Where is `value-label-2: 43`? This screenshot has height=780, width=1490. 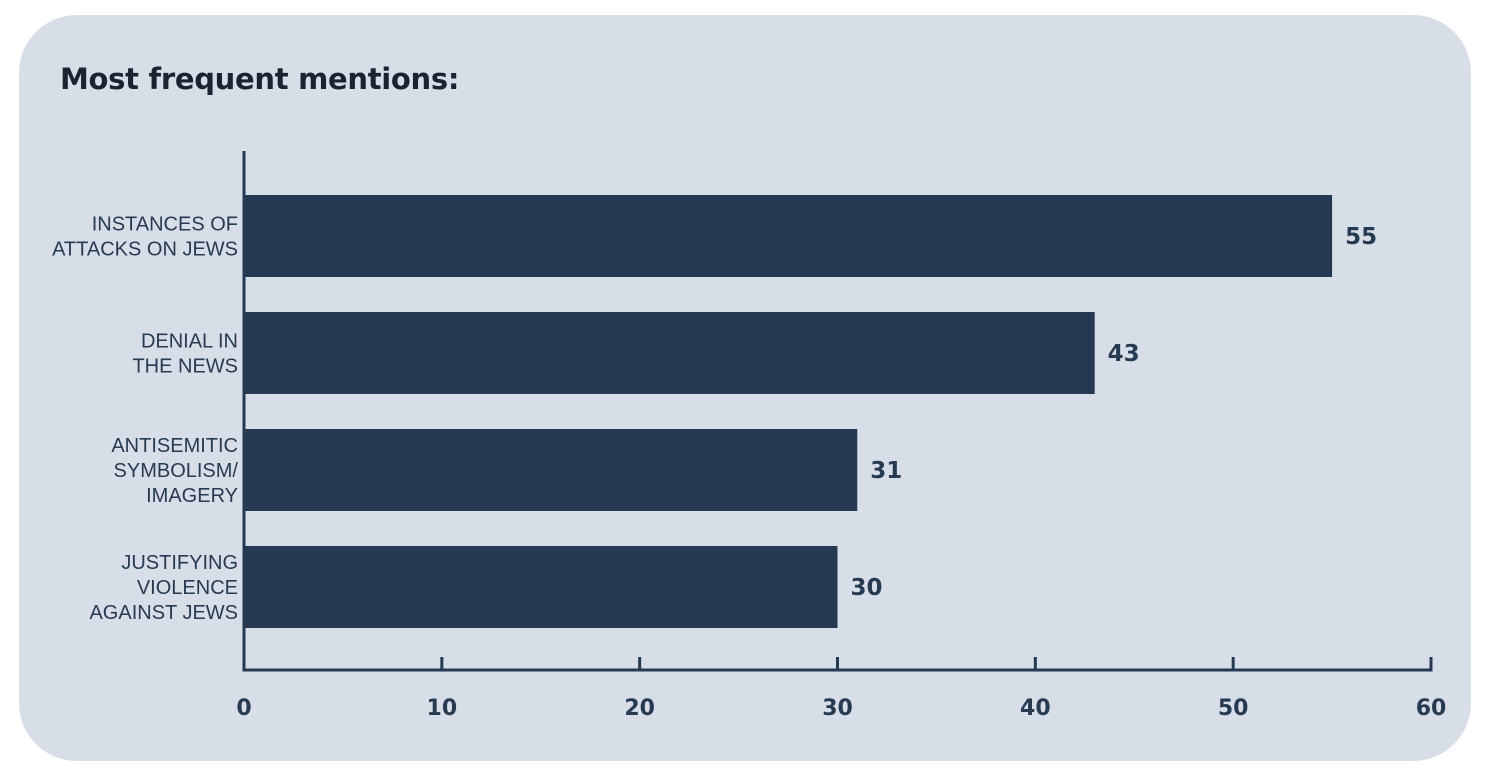
value-label-2: 43 is located at coordinates (1124, 354).